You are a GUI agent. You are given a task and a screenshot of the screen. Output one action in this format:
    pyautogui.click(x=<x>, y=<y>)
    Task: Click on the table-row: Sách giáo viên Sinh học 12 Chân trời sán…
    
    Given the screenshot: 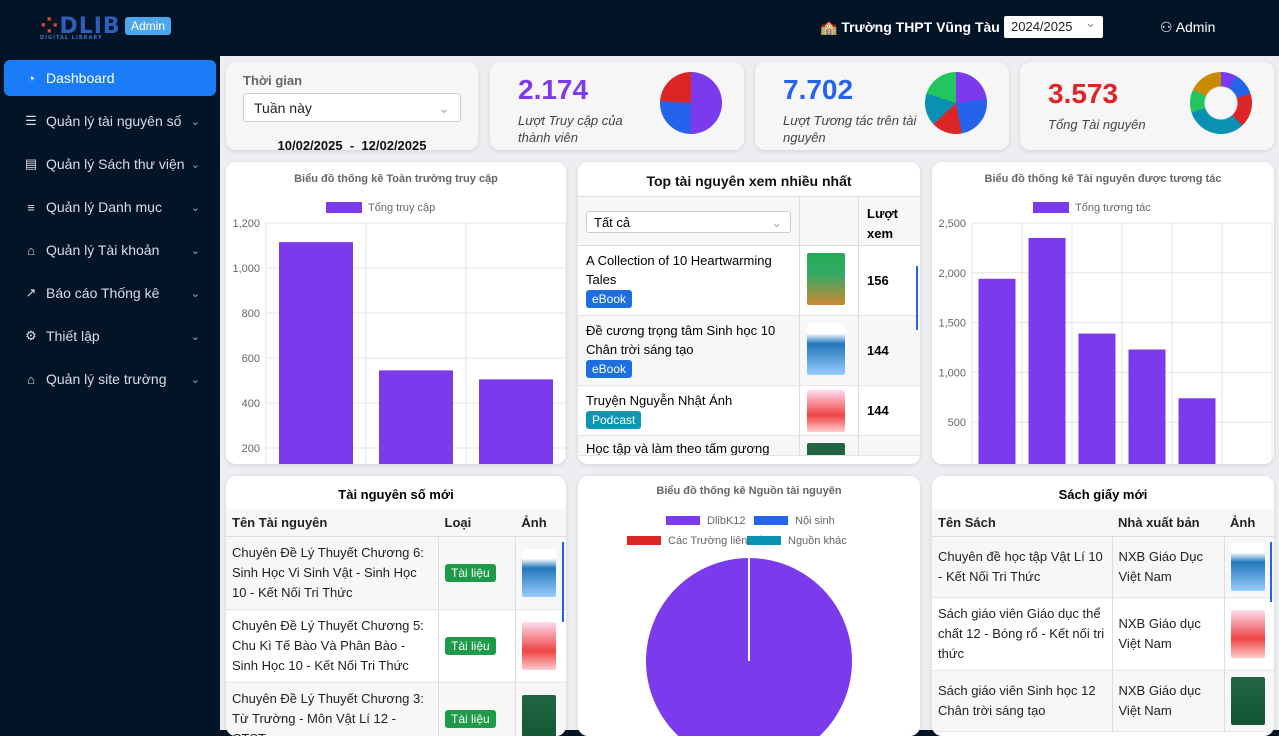 What is the action you would take?
    pyautogui.click(x=1103, y=701)
    